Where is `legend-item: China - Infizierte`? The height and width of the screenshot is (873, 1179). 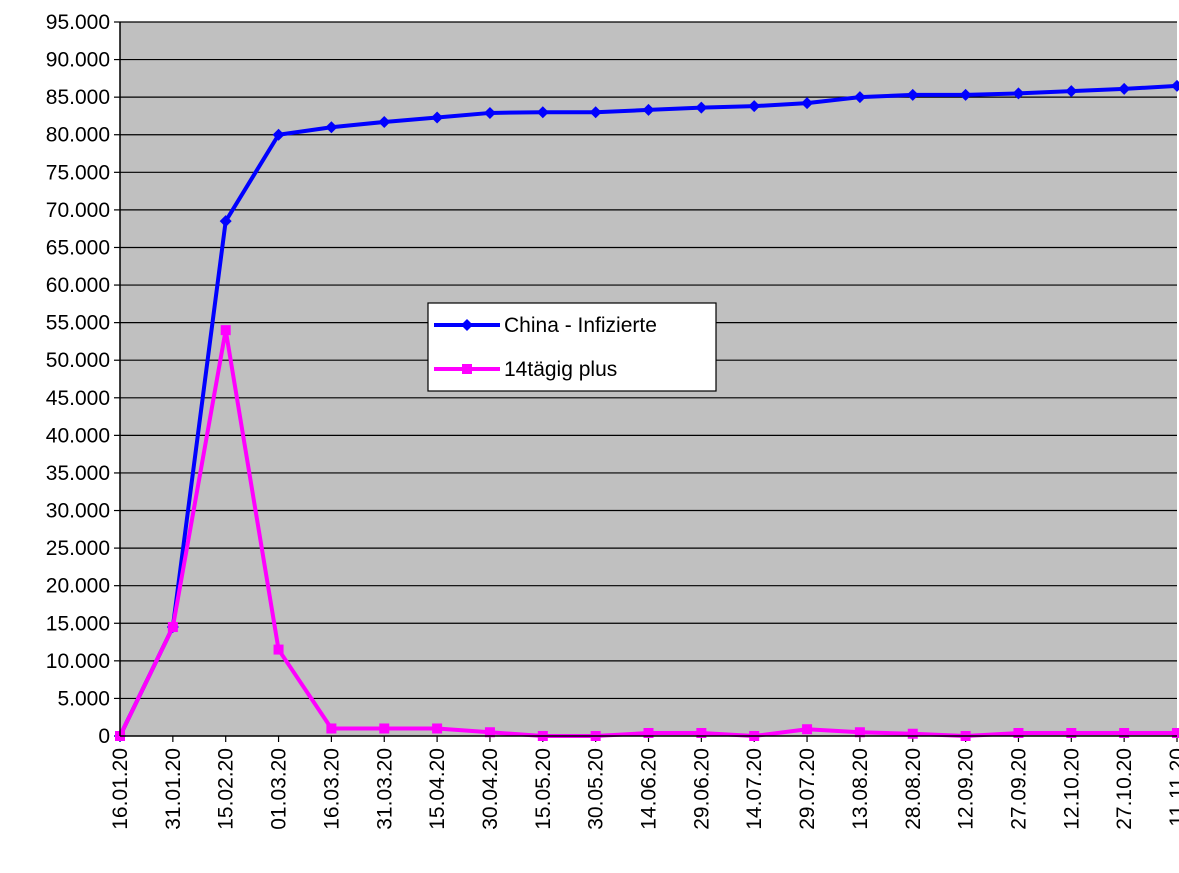 legend-item: China - Infizierte is located at coordinates (545, 325).